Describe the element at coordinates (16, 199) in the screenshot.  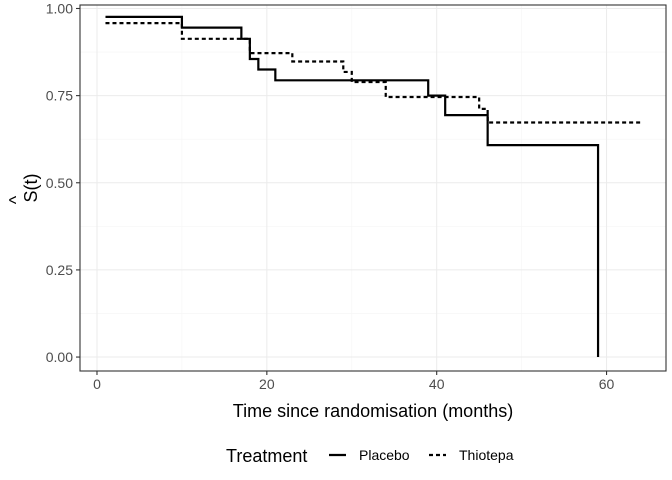
I see `y-axis-title-hat: ^` at that location.